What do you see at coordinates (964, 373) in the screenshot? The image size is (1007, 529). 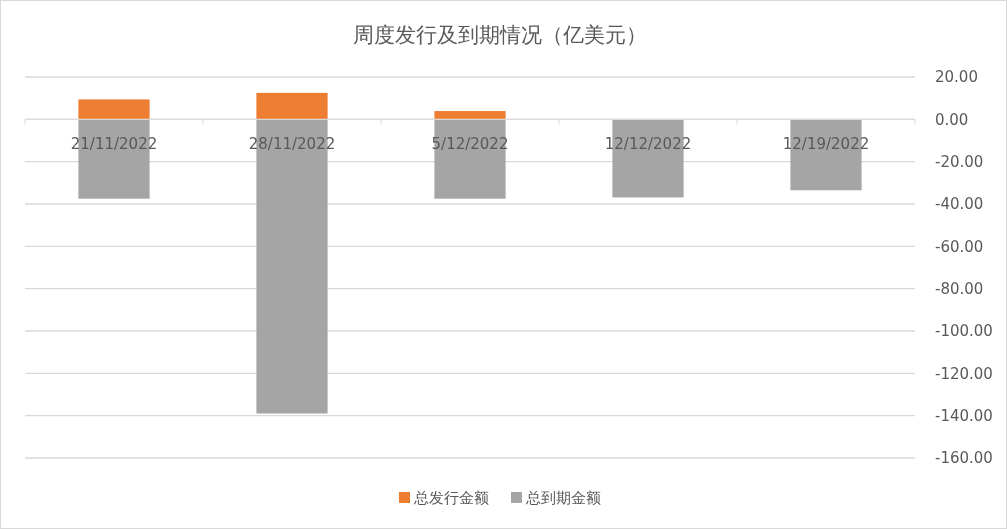 I see `y-tick-label: -120.00` at bounding box center [964, 373].